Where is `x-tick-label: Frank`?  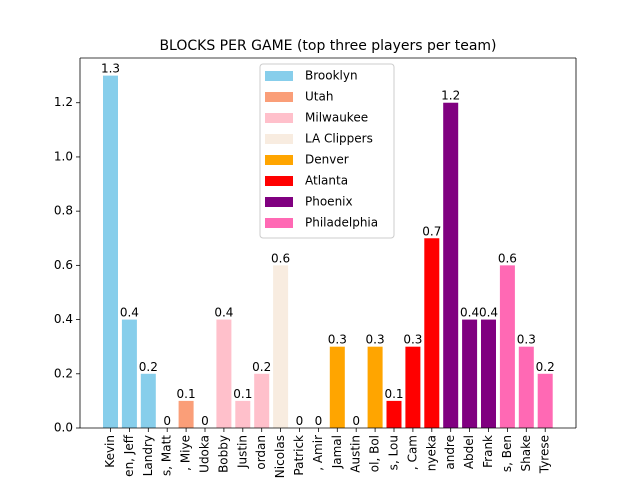 x-tick-label: Frank is located at coordinates (488, 451).